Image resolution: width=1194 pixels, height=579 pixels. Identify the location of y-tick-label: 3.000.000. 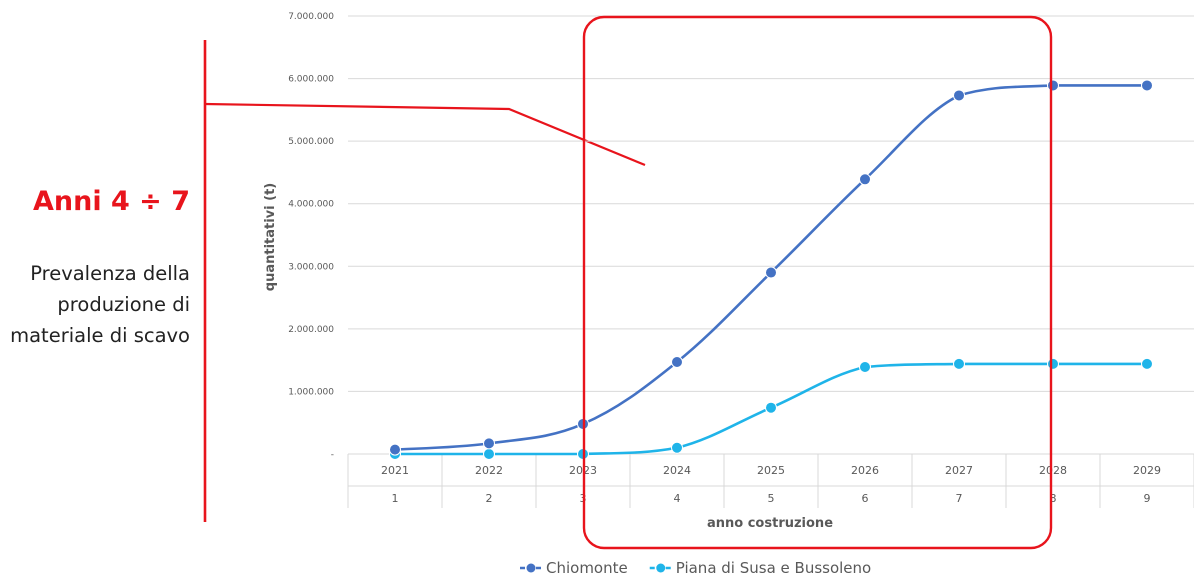
(311, 267).